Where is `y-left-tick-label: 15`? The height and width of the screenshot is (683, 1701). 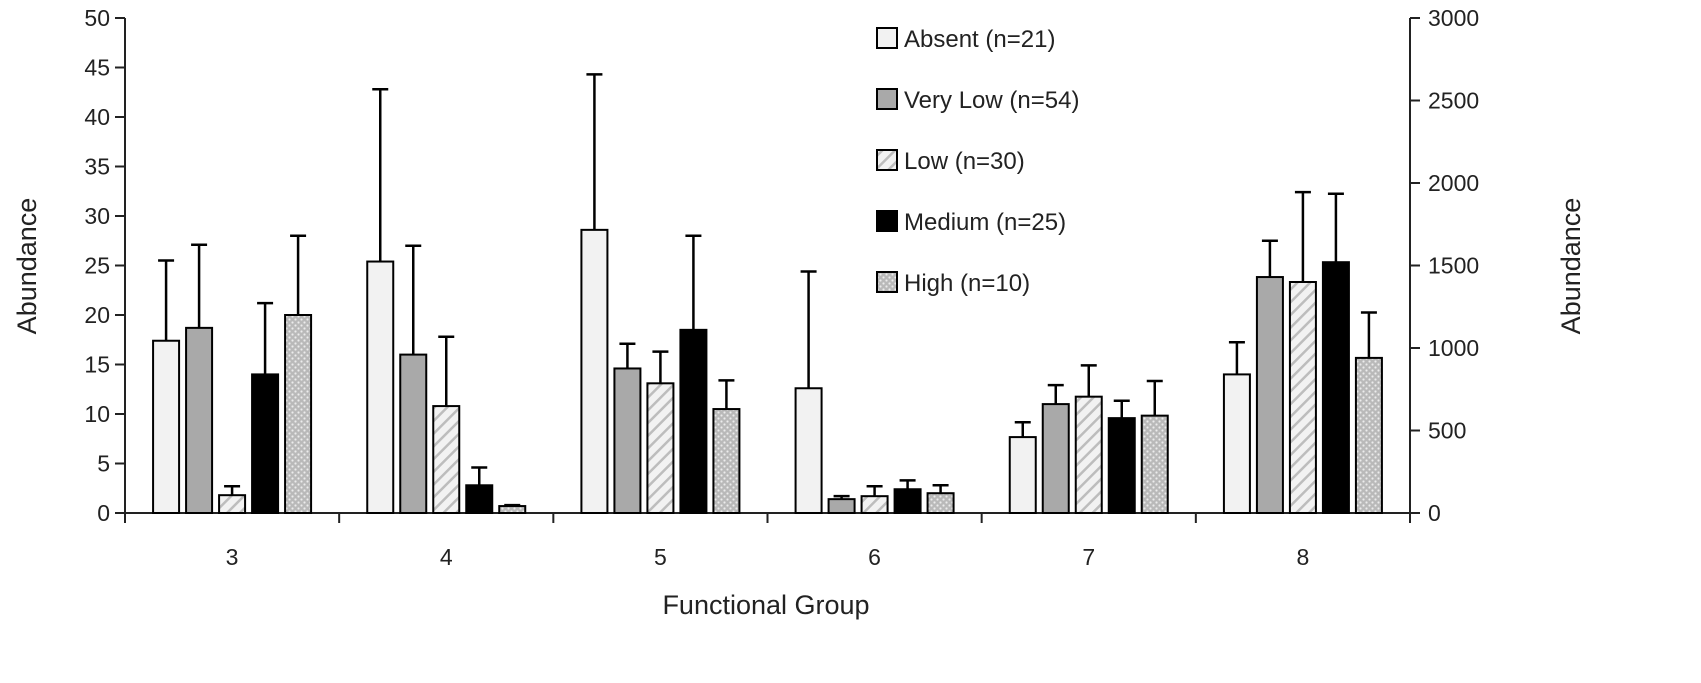
y-left-tick-label: 15 is located at coordinates (97, 365).